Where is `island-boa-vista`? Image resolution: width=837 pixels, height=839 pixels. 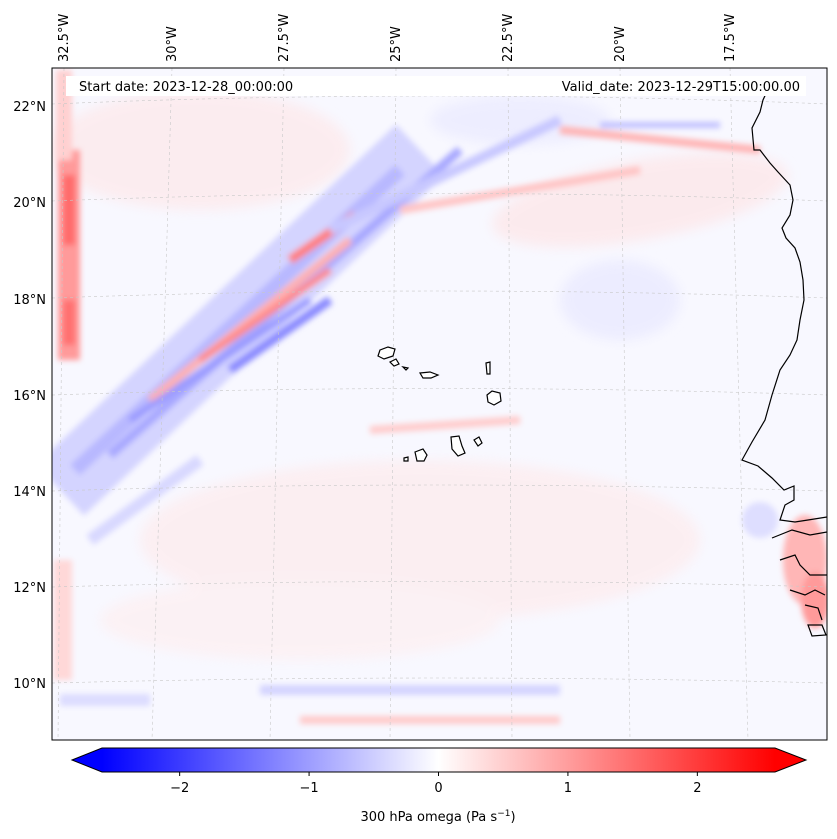
island-boa-vista is located at coordinates (494, 398).